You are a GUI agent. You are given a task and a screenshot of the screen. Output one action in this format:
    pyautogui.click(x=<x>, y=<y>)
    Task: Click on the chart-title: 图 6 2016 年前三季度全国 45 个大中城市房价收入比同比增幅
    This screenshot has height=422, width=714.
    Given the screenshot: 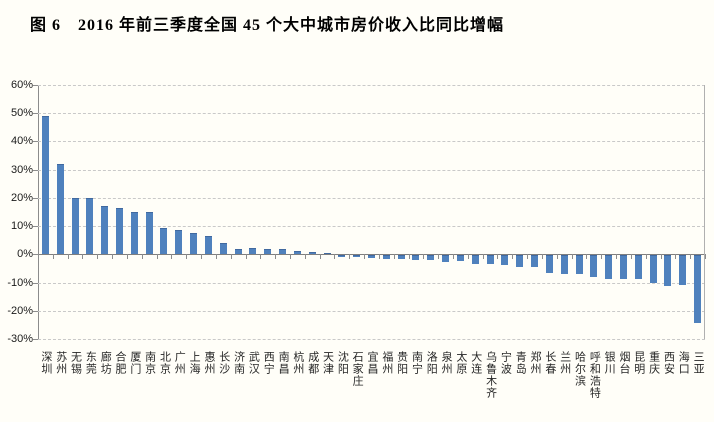 What is the action you would take?
    pyautogui.click(x=267, y=25)
    